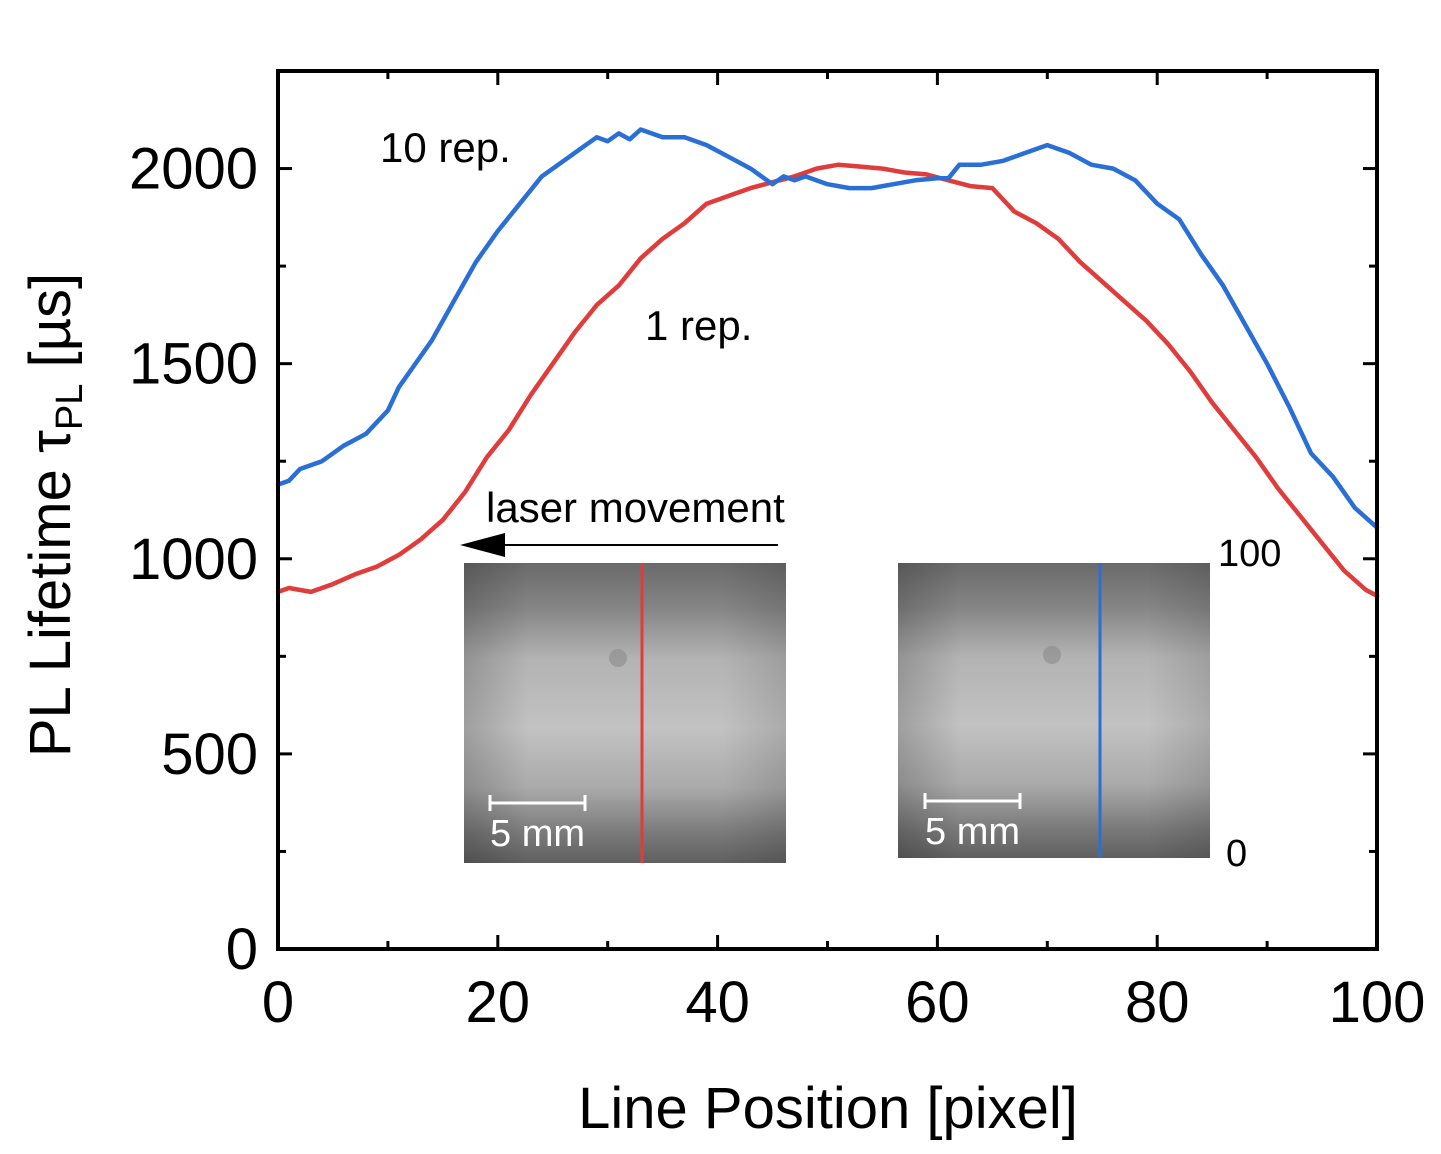  I want to click on series-label-10rep: 10 rep., so click(445, 147).